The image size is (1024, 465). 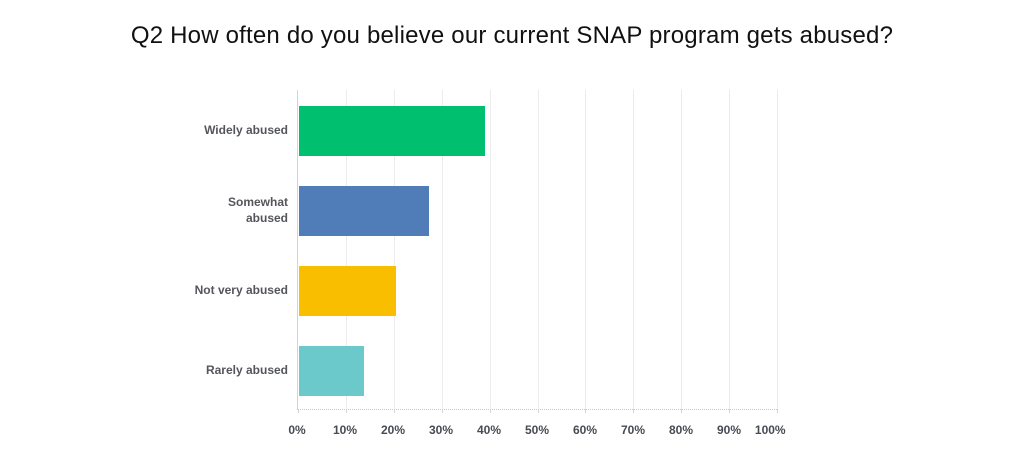 What do you see at coordinates (770, 430) in the screenshot?
I see `x-tick-label-100-: 100%` at bounding box center [770, 430].